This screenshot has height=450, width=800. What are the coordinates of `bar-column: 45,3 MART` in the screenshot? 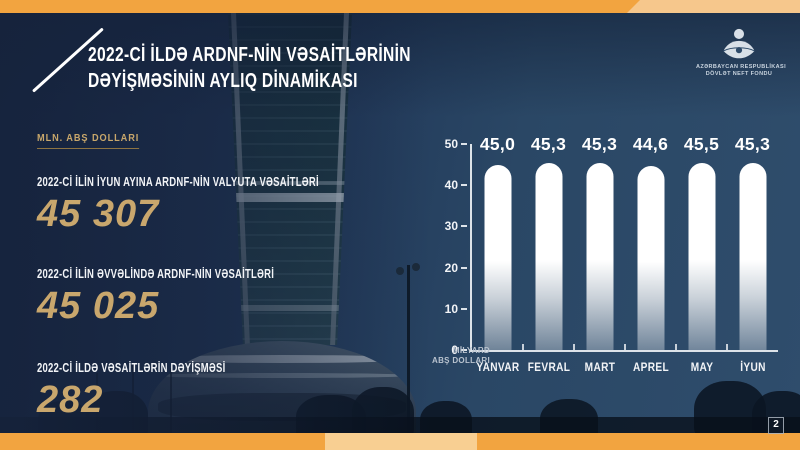 It's located at (599, 254).